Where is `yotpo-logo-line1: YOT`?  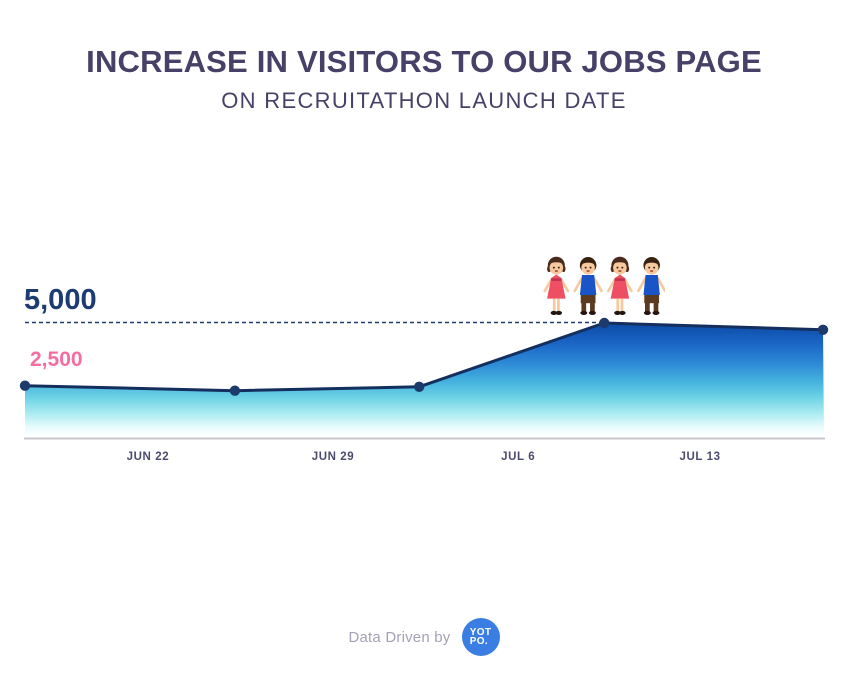
yotpo-logo-line1: YOT is located at coordinates (480, 632).